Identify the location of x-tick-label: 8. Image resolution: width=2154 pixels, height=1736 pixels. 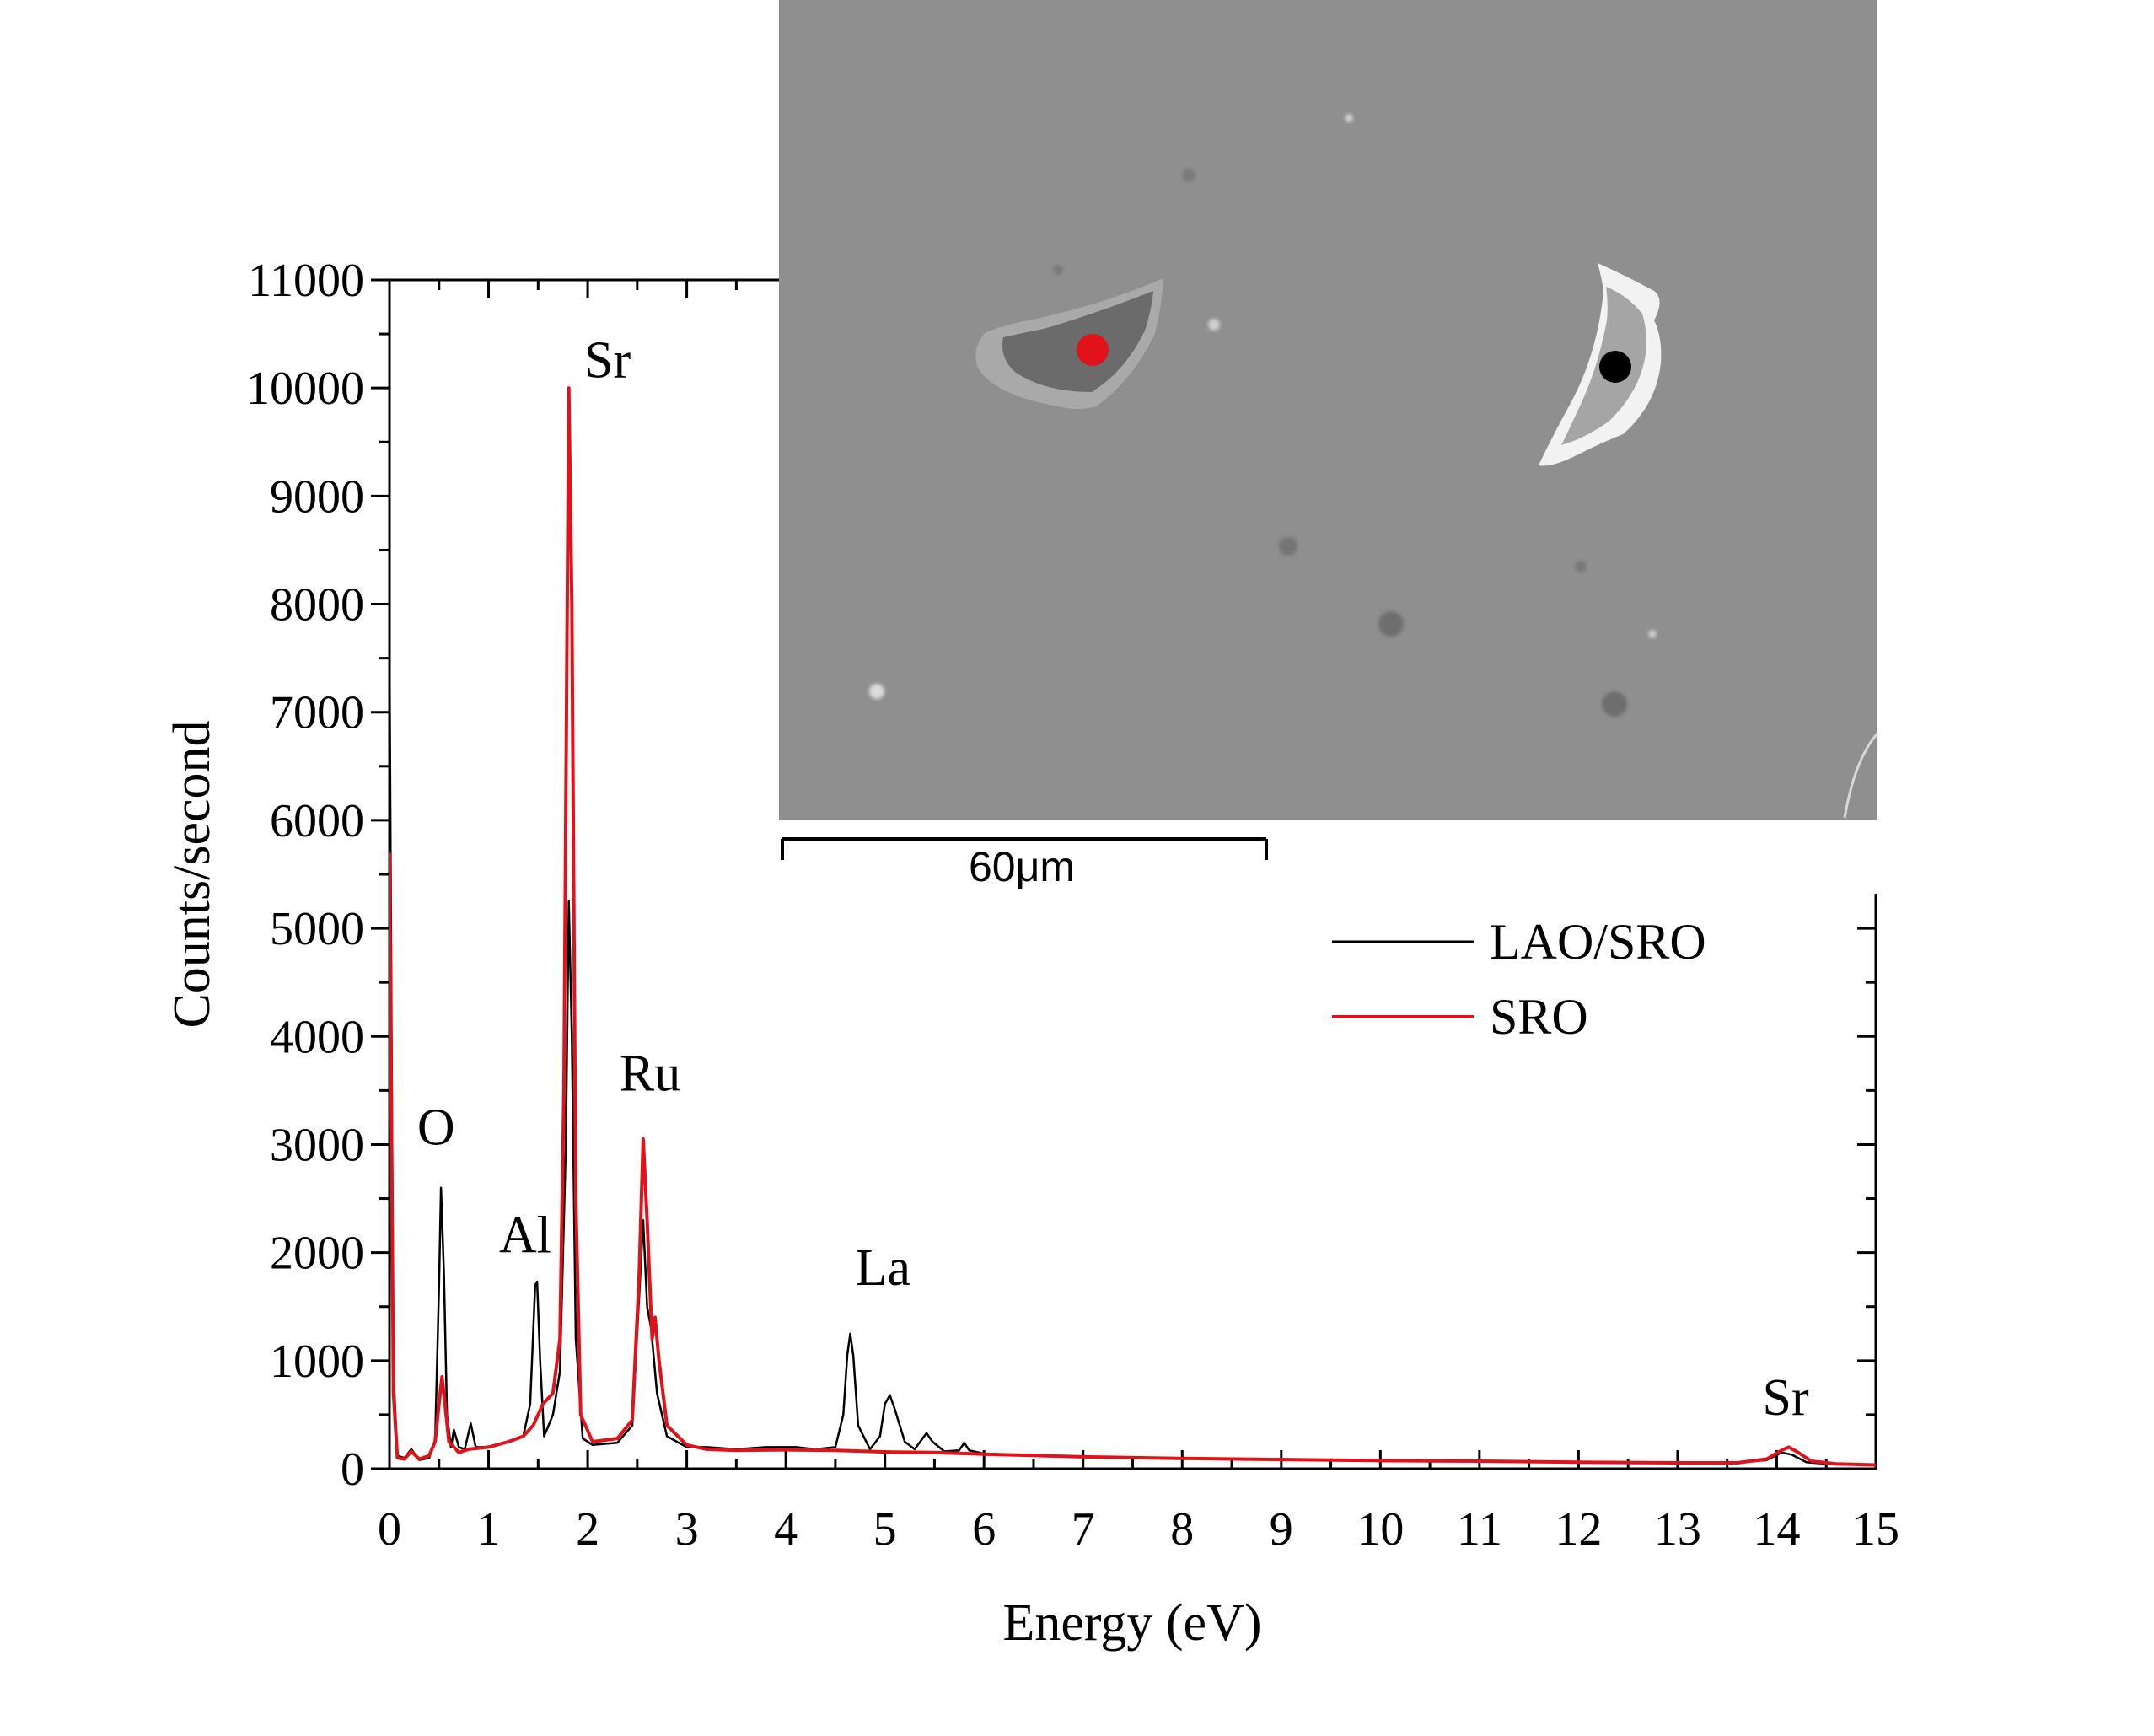
(1182, 1529).